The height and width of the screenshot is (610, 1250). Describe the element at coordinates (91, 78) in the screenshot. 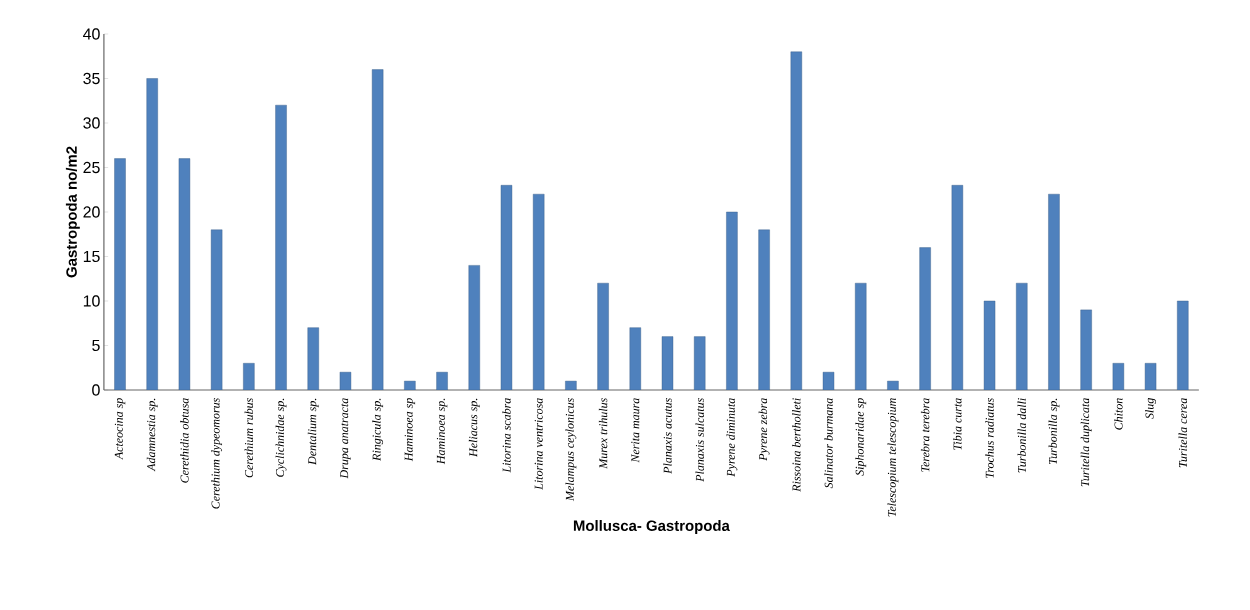

I see `y-tick-label: 35` at that location.